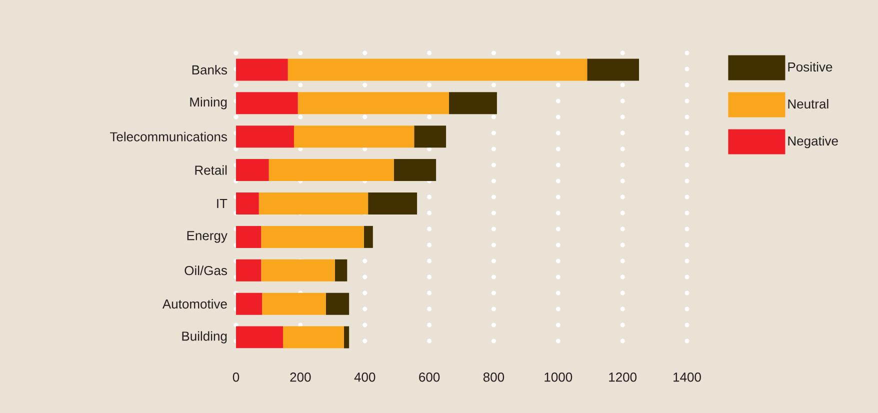  I want to click on x-tick-label: 1400, so click(687, 377).